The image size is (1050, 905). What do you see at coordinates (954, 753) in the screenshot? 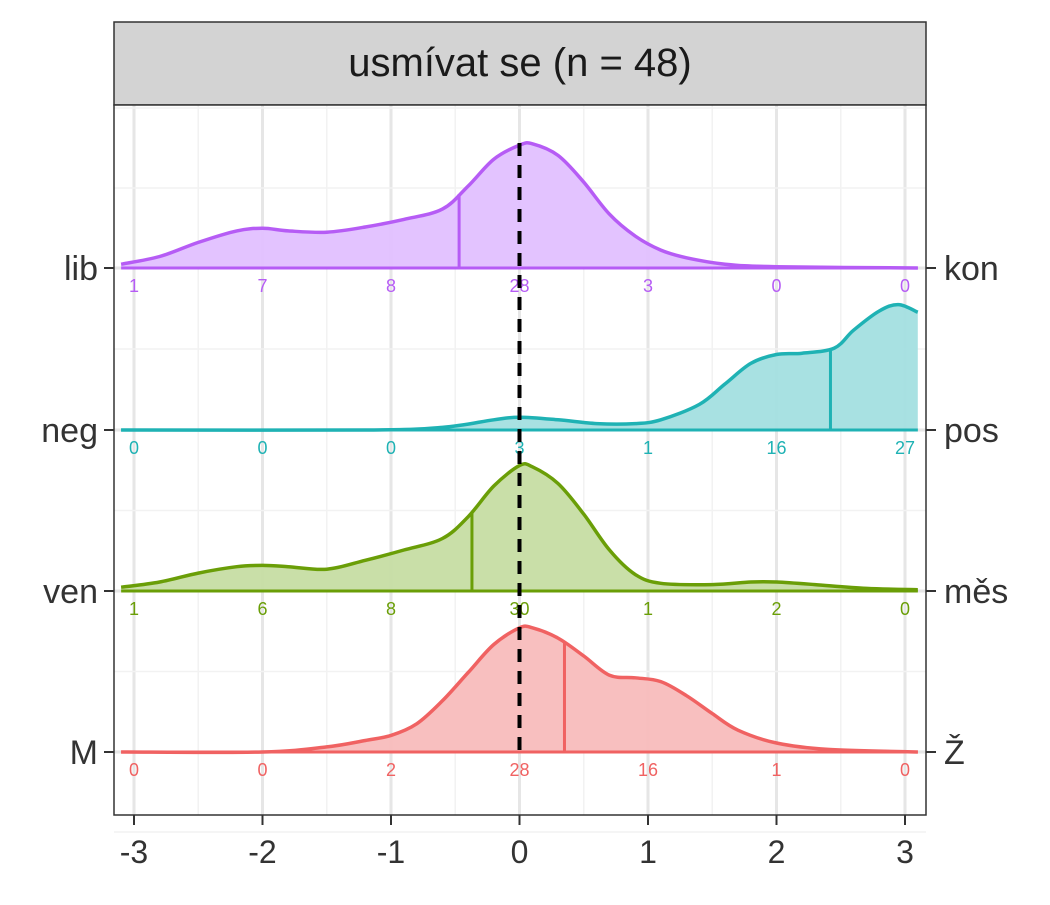
I see `y-label-right: Ž` at bounding box center [954, 753].